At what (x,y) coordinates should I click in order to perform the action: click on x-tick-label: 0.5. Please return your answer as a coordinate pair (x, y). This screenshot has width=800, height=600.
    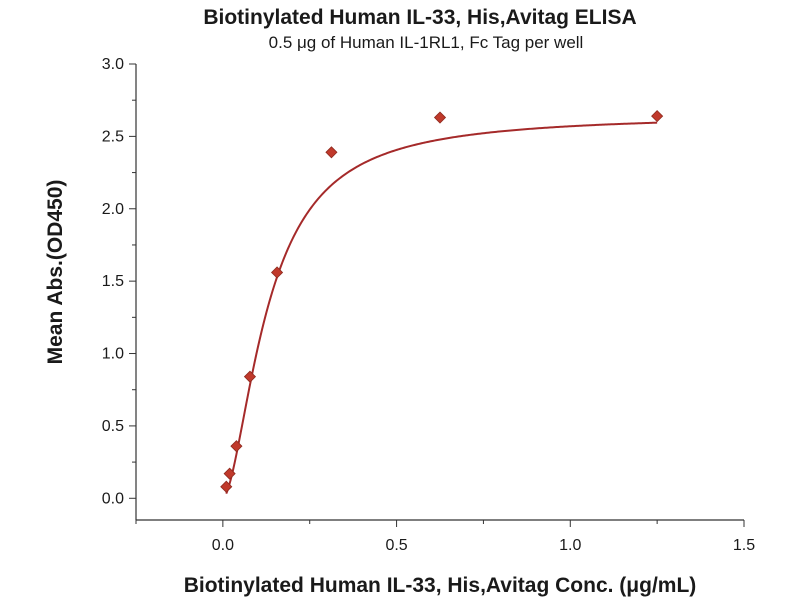
    Looking at the image, I should click on (396, 545).